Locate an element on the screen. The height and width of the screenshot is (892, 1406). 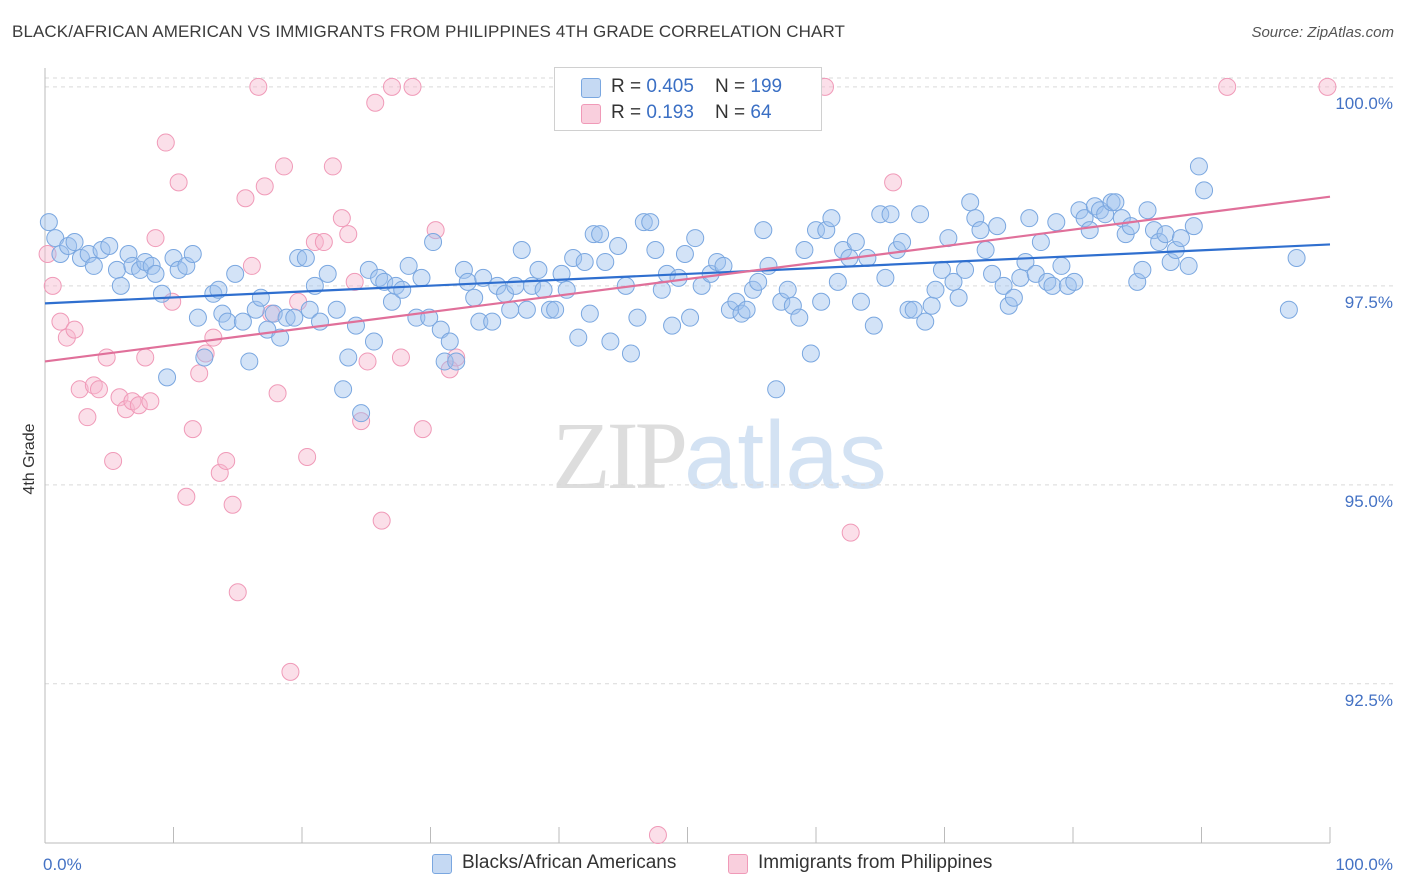
legend-swatch-blue is located at coordinates (591, 88).